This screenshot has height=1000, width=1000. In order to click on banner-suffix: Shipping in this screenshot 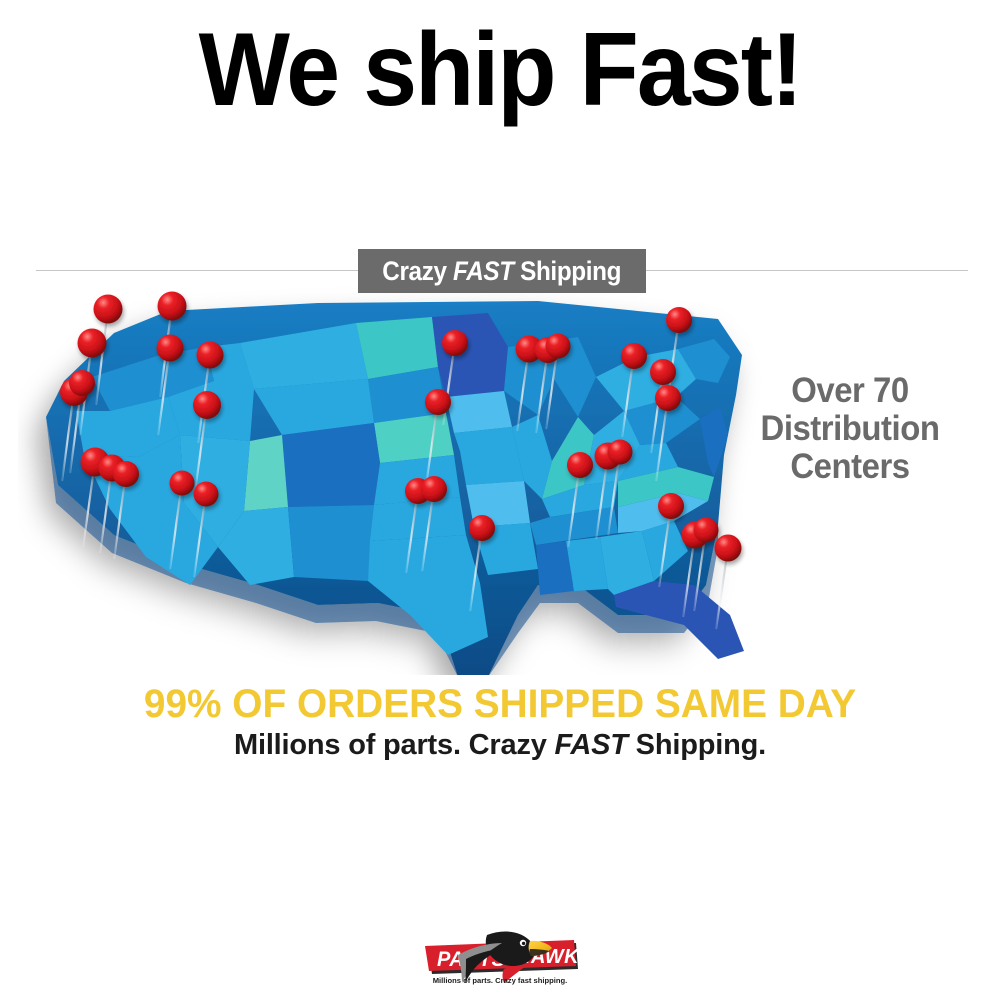, I will do `click(567, 270)`.